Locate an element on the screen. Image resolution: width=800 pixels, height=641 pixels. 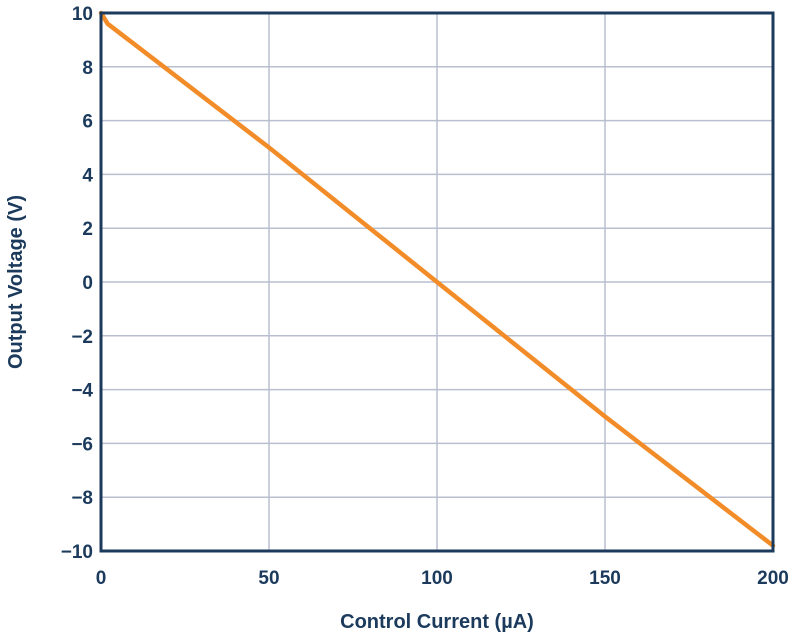
y-tick-label: −10 is located at coordinates (77, 552).